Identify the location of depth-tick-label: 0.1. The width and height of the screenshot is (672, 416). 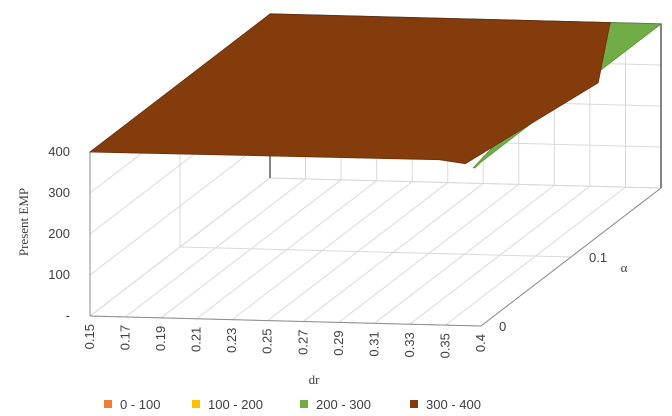
(598, 257).